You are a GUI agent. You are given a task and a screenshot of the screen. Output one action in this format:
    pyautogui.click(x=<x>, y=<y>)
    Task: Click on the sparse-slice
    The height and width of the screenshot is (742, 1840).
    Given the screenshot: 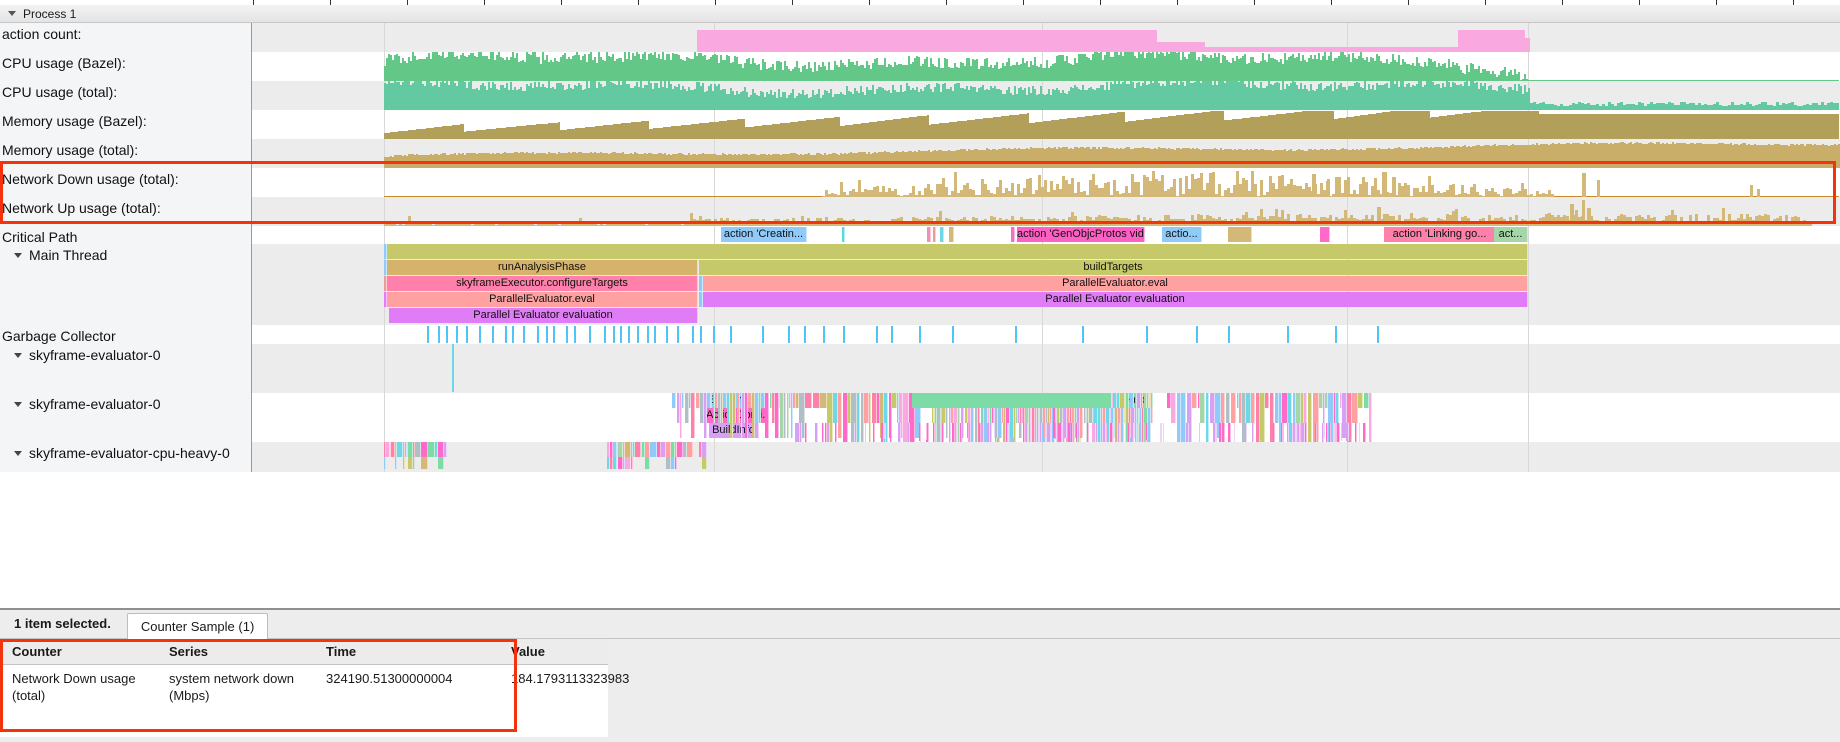 What is the action you would take?
    pyautogui.click(x=453, y=368)
    